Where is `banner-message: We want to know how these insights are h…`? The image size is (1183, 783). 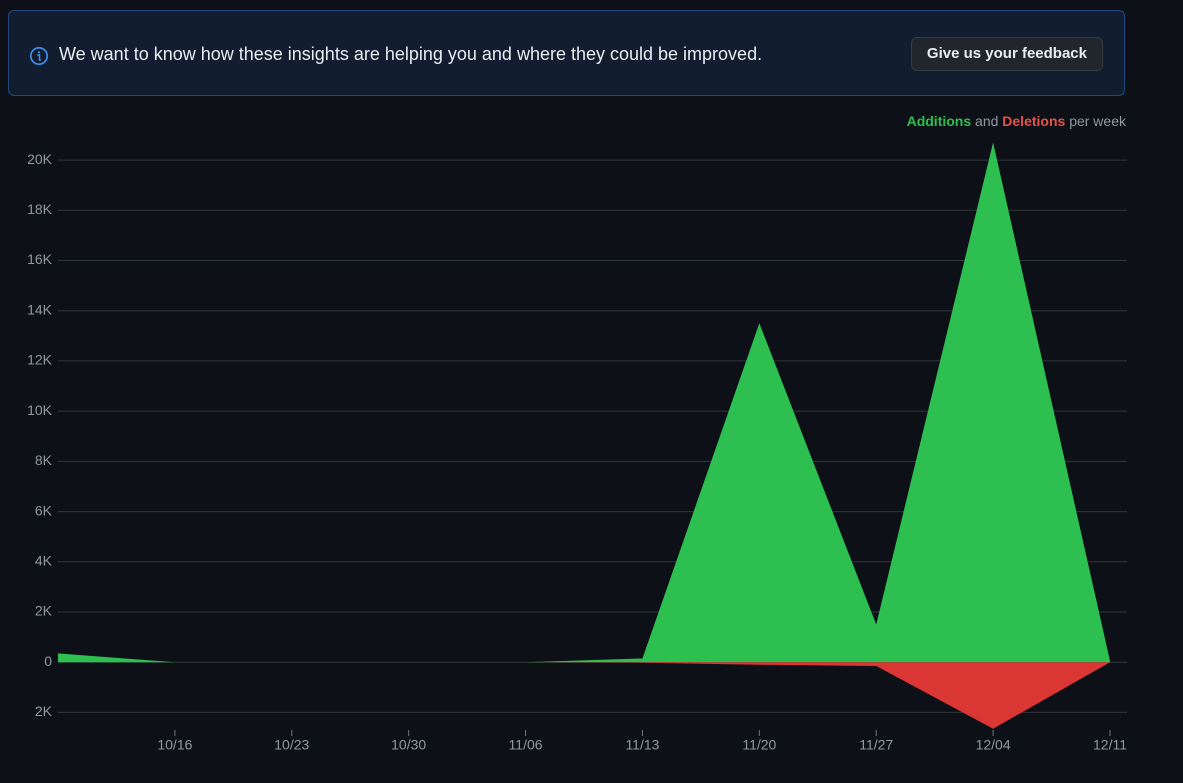 banner-message: We want to know how these insights are h… is located at coordinates (411, 54).